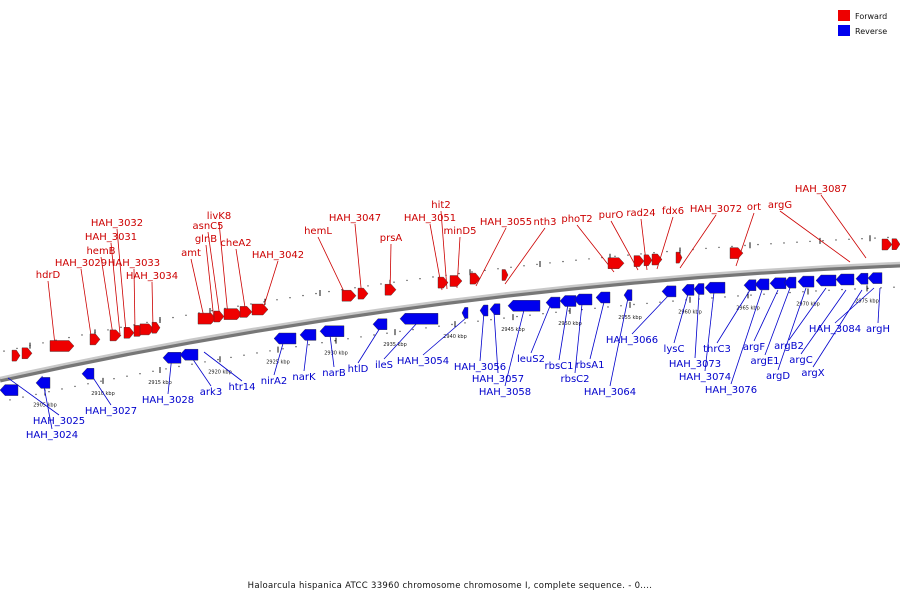  What do you see at coordinates (235, 243) in the screenshot?
I see `forward-gene-label: cheA2` at bounding box center [235, 243].